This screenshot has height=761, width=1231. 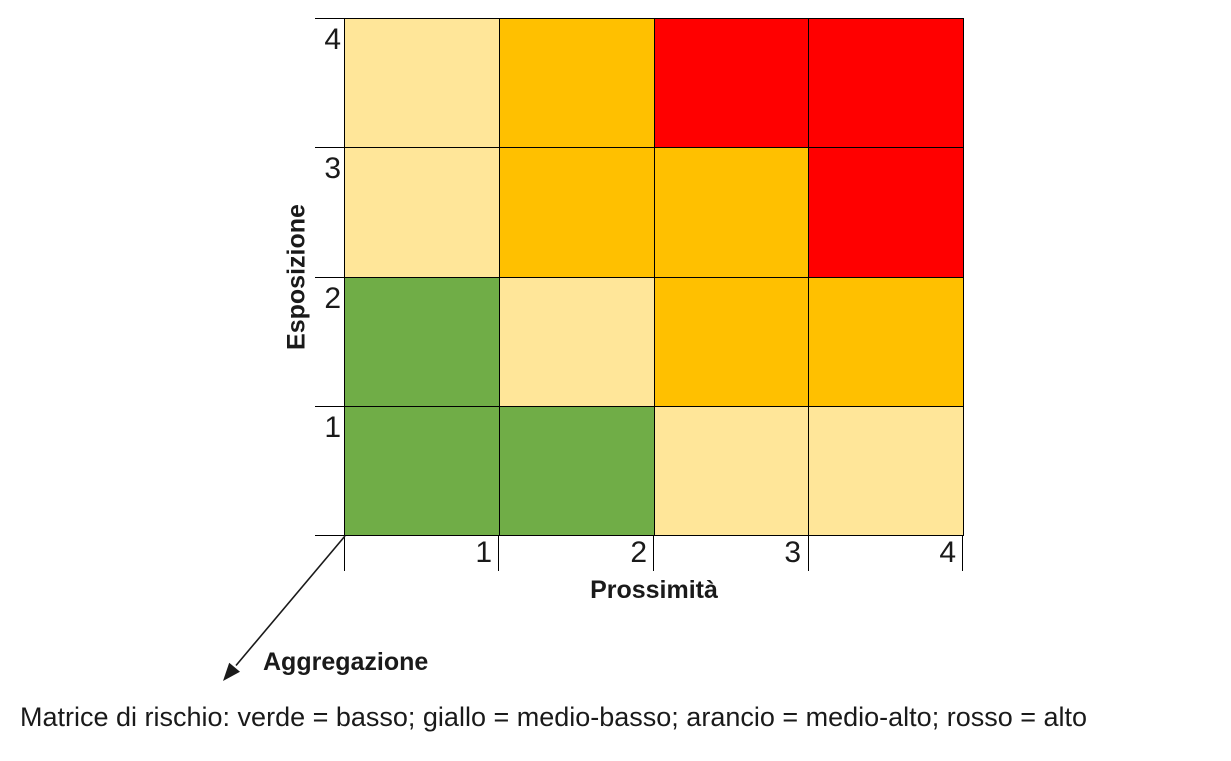 I want to click on y-tick-label: 3, so click(x=332, y=168).